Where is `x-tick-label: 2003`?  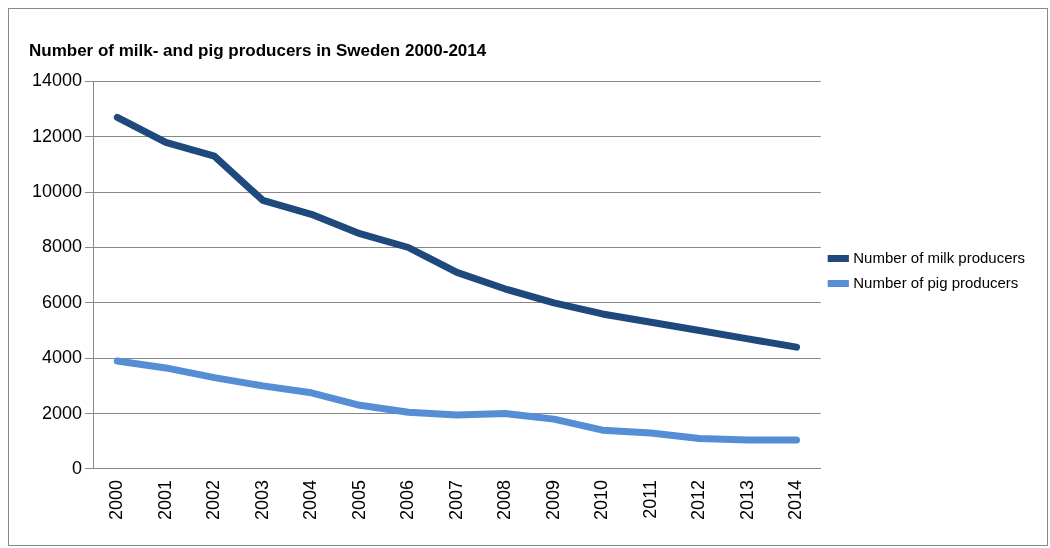
x-tick-label: 2003 is located at coordinates (261, 499).